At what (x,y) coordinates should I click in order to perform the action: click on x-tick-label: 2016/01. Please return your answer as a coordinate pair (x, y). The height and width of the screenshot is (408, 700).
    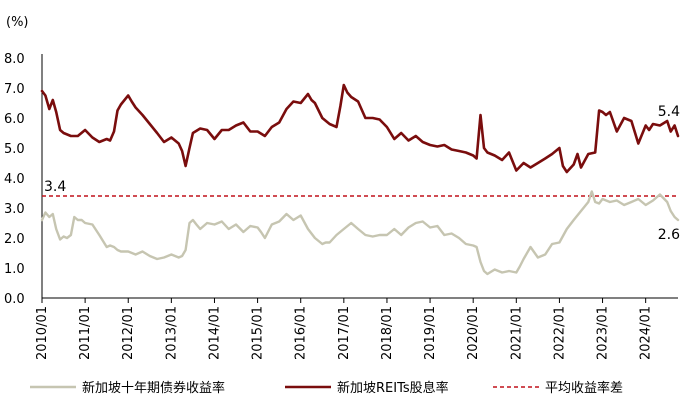
    Looking at the image, I should click on (301, 333).